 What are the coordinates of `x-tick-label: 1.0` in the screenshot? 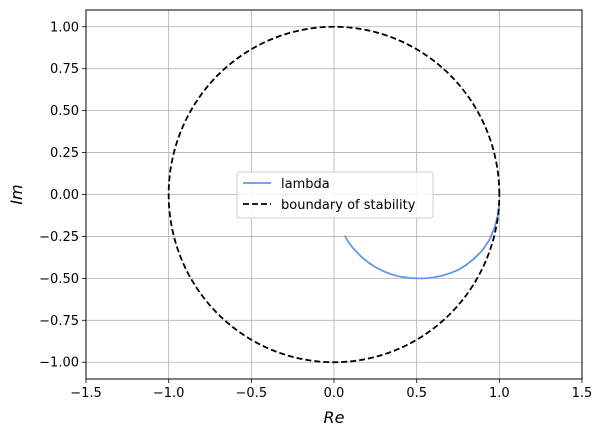 It's located at (499, 393).